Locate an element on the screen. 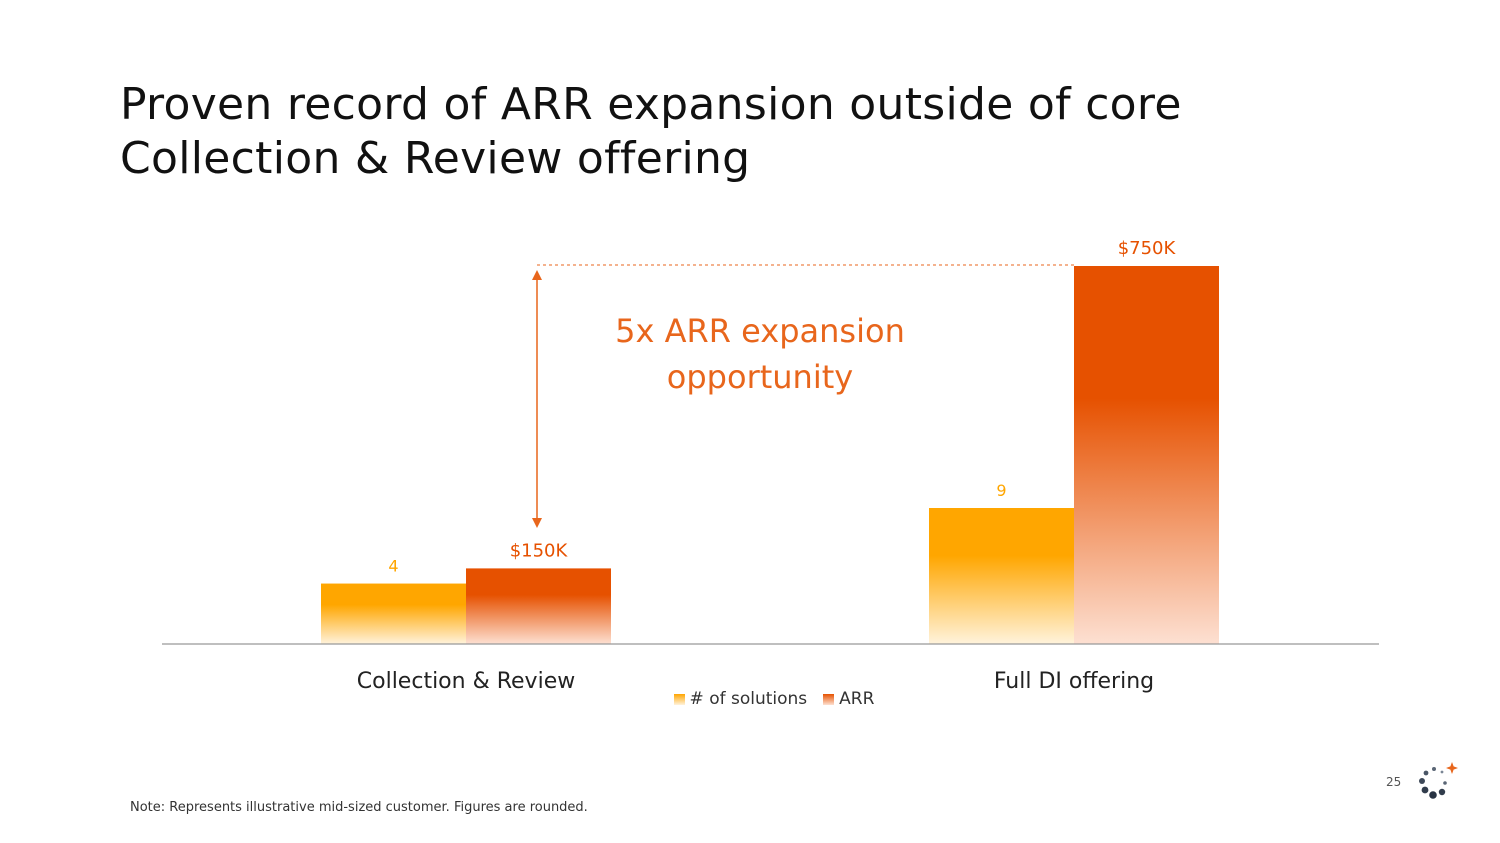  data-label-of-solutions-collection-review: 4 is located at coordinates (393, 566).